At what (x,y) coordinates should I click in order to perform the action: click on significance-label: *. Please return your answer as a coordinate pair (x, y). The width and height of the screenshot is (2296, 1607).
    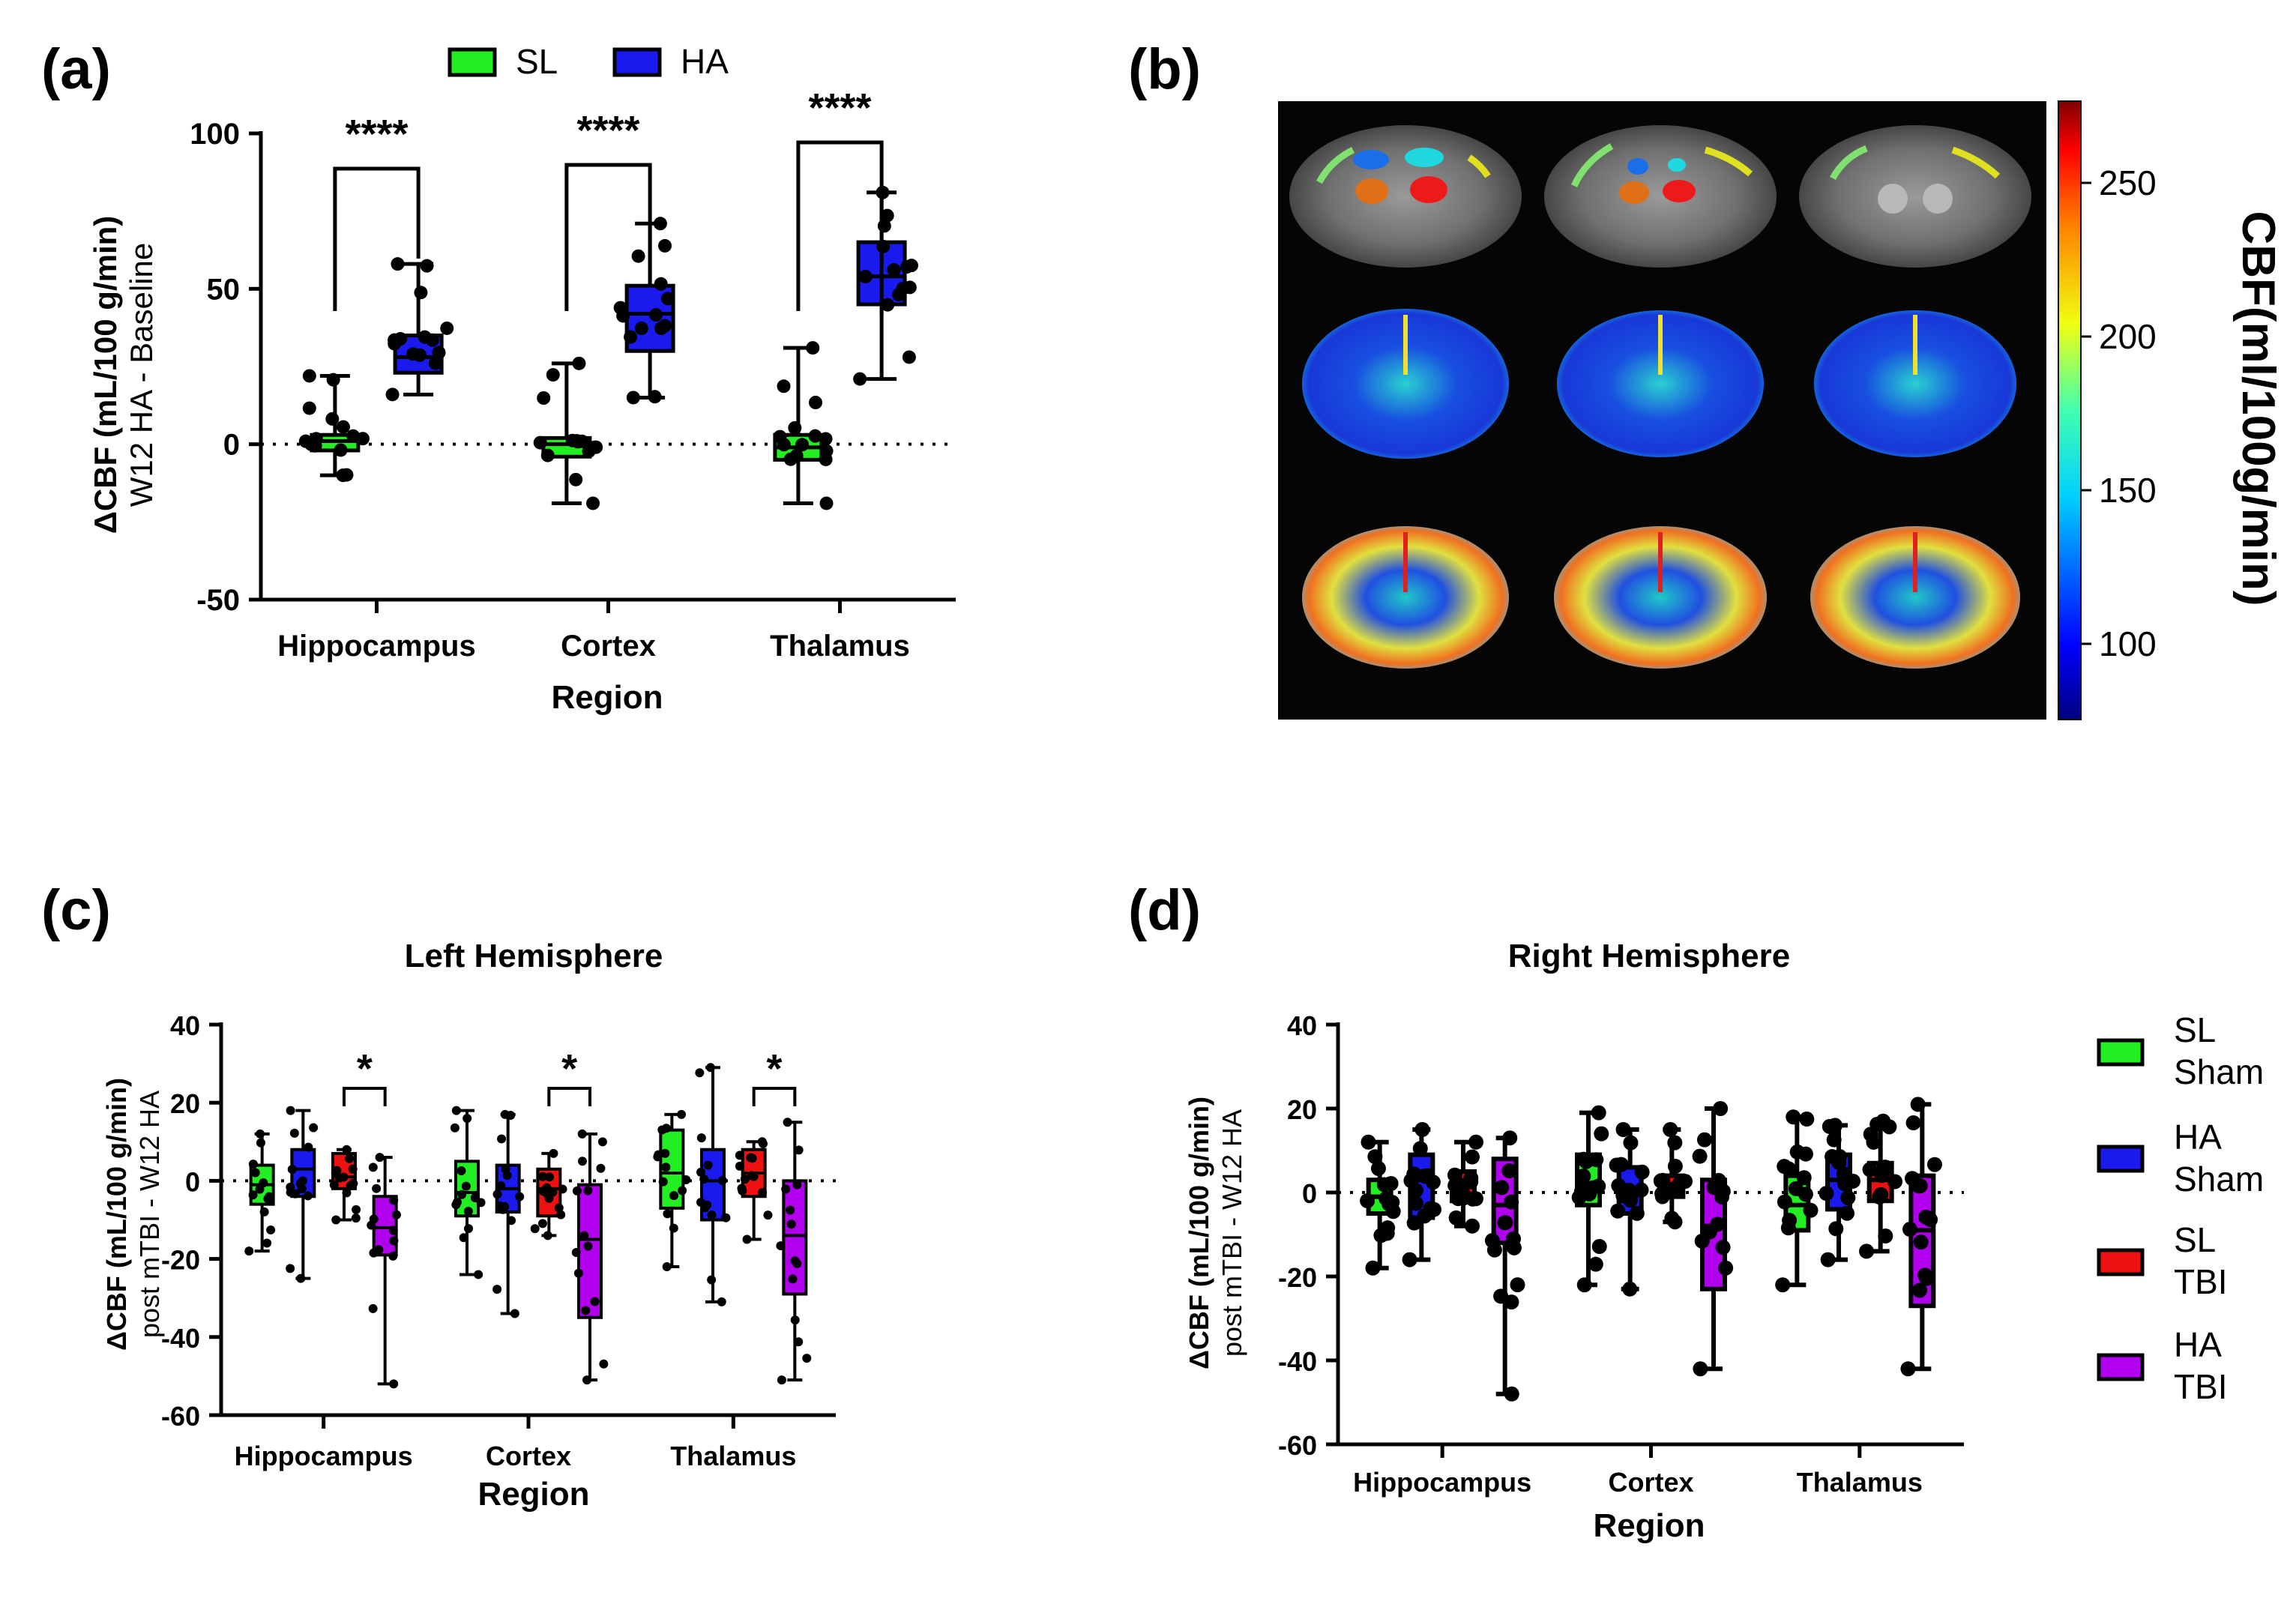
    Looking at the image, I should click on (365, 1068).